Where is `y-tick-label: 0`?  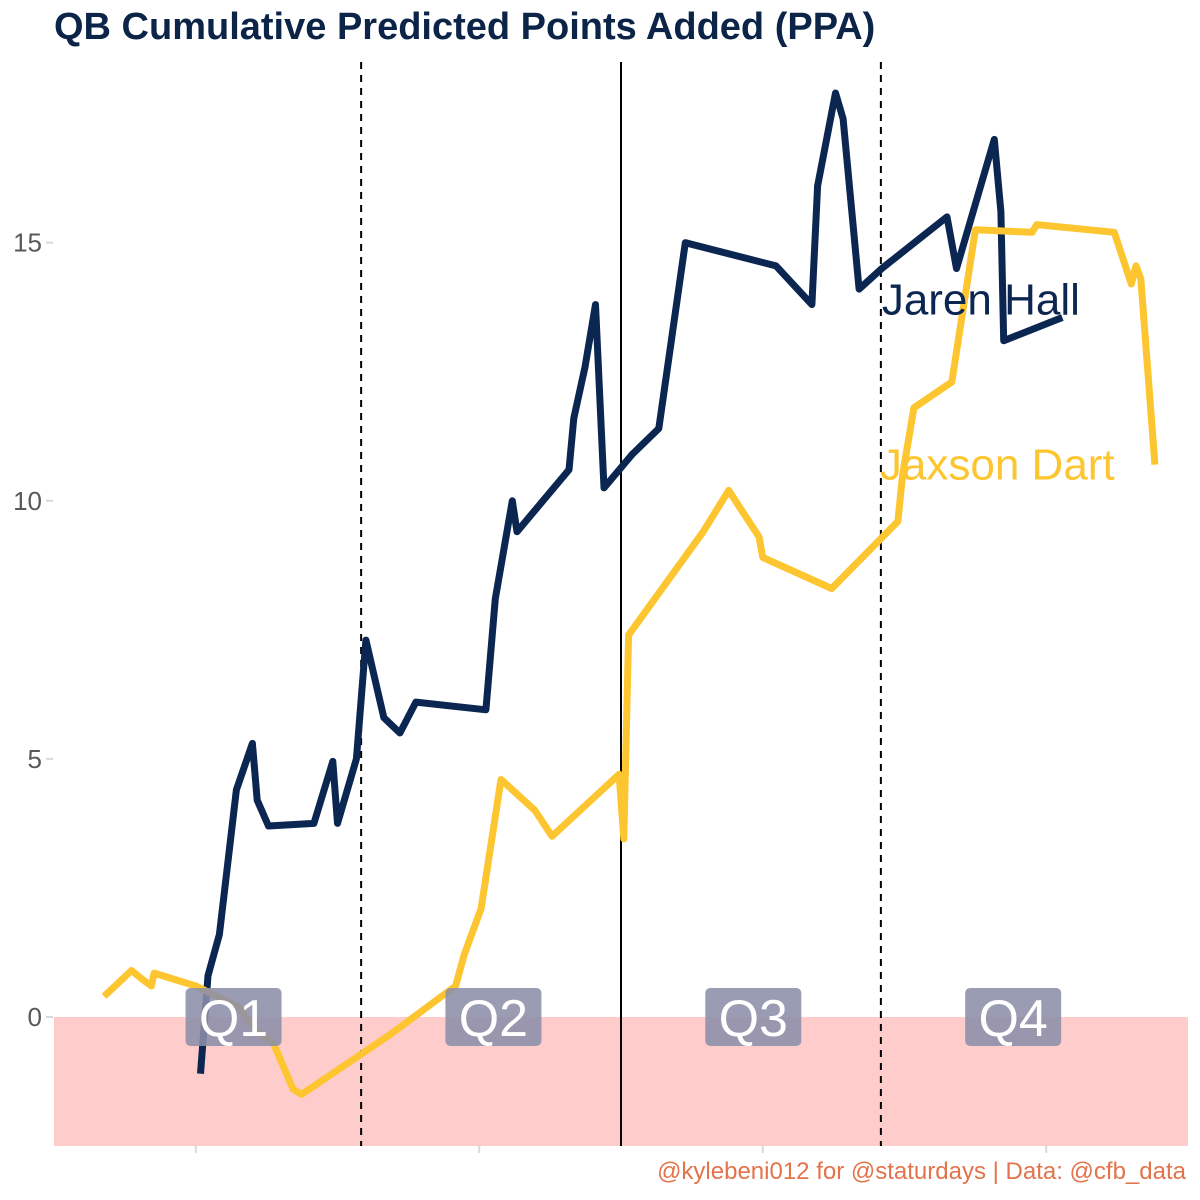
y-tick-label: 0 is located at coordinates (35, 1017).